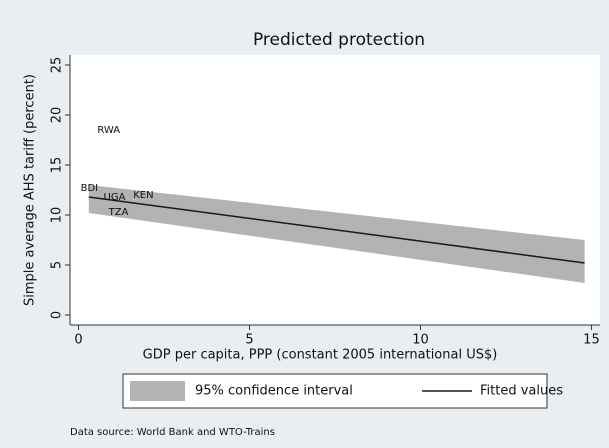 The height and width of the screenshot is (448, 609). Describe the element at coordinates (57, 165) in the screenshot. I see `y-tick-label: 15` at that location.